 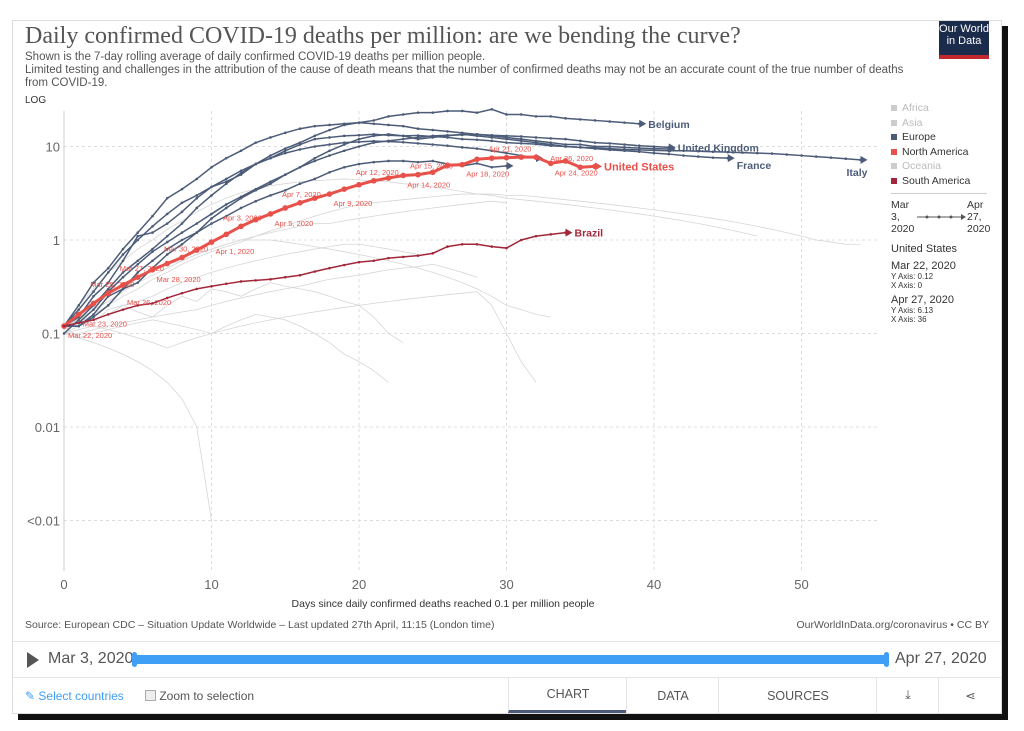 What do you see at coordinates (979, 217) in the screenshot?
I see `range-end: Apr 27, 2020` at bounding box center [979, 217].